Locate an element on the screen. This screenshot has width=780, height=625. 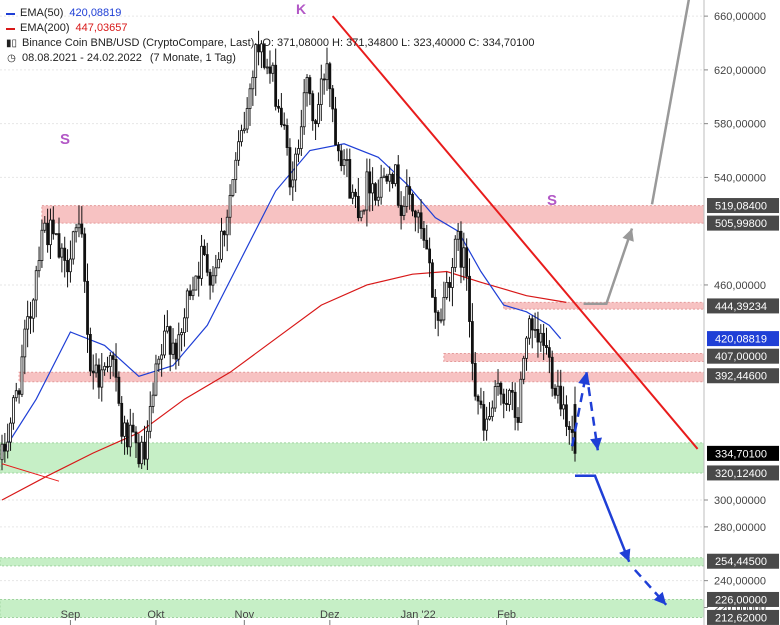
price-tick-label: 620,00000 is located at coordinates (740, 71).